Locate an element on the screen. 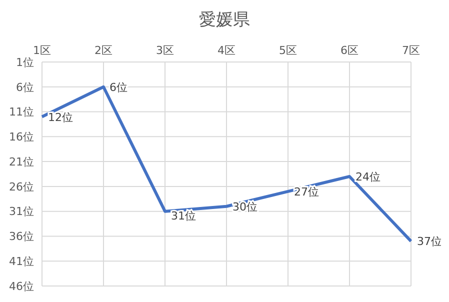  x-tick-label: 4区 is located at coordinates (227, 50).